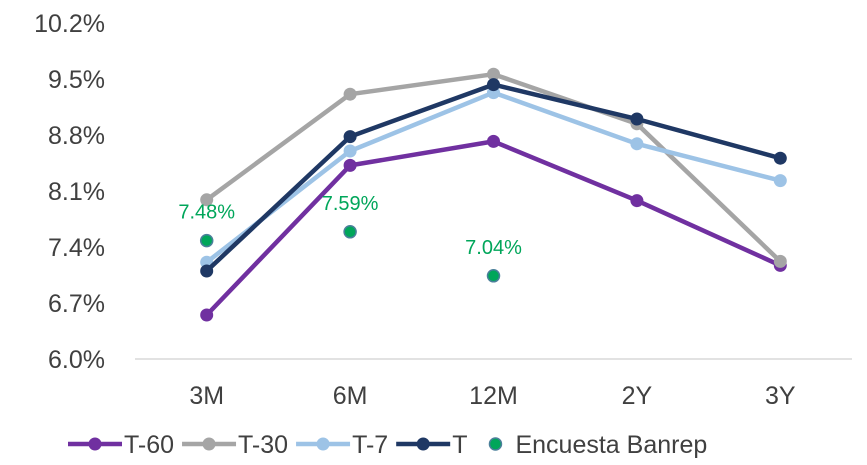  What do you see at coordinates (263, 445) in the screenshot?
I see `legend-label: T-30` at bounding box center [263, 445].